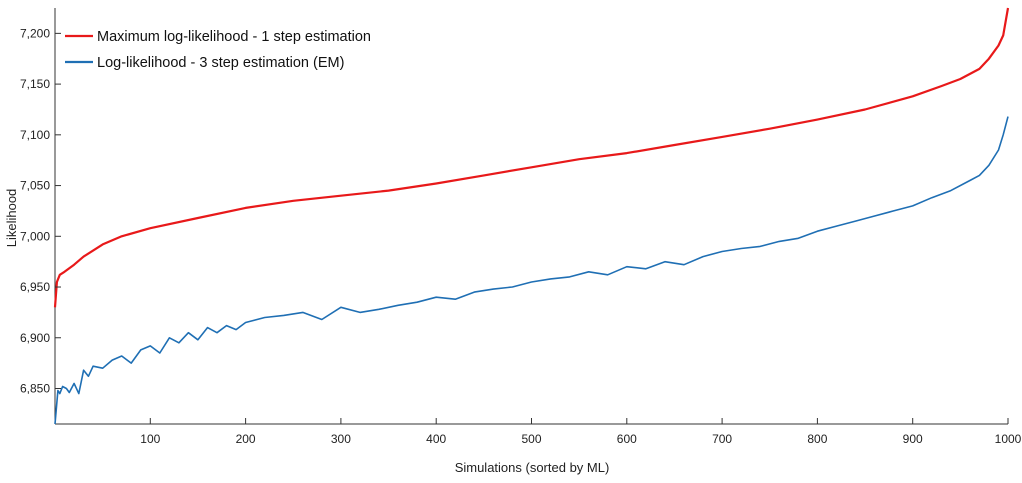  What do you see at coordinates (35, 388) in the screenshot?
I see `y-tick-label: 6,850` at bounding box center [35, 388].